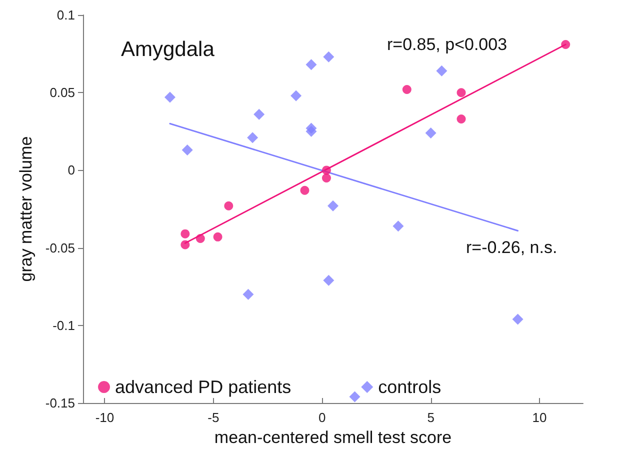  I want to click on x-tick-label: 0, so click(322, 417).